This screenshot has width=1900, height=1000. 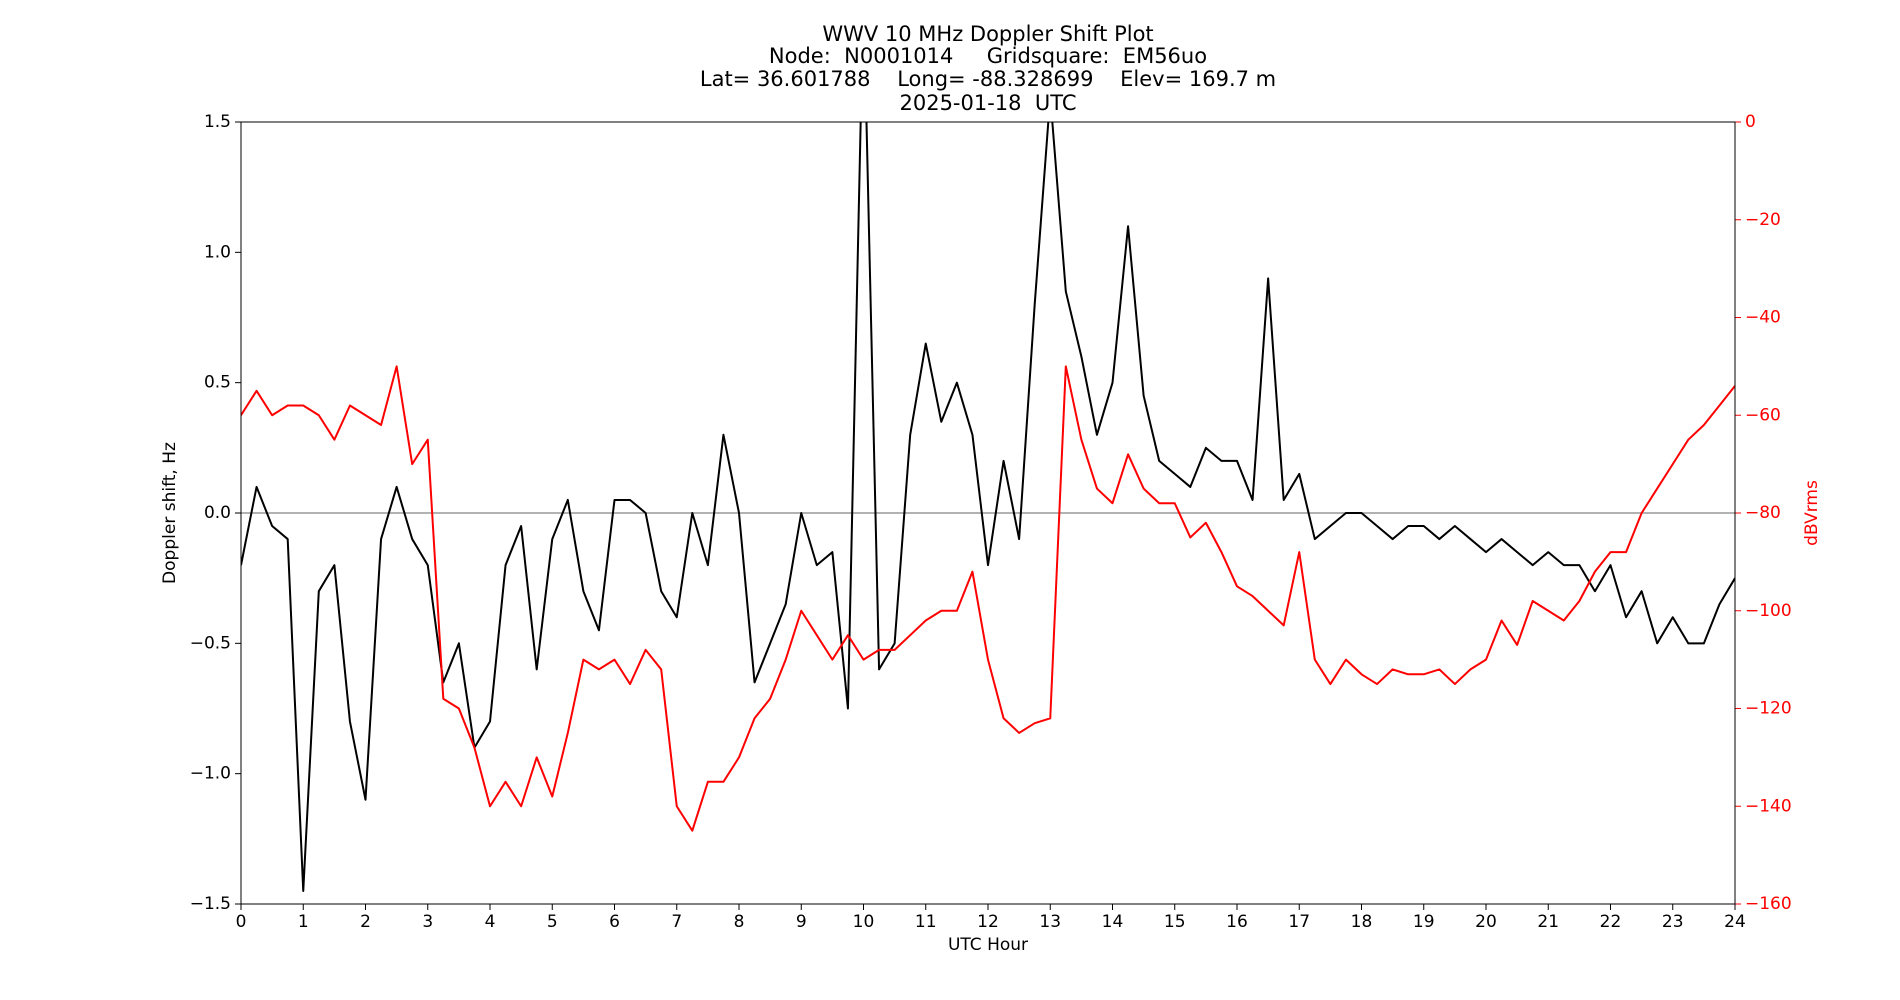 I want to click on x-tick-label: 15, so click(x=1175, y=922).